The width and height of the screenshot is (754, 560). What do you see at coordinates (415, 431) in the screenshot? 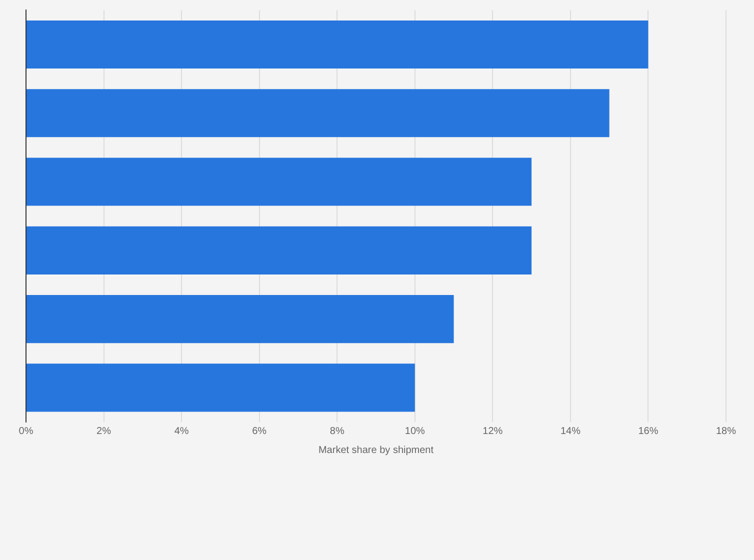
I see `x-tick-label: 10%` at bounding box center [415, 431].